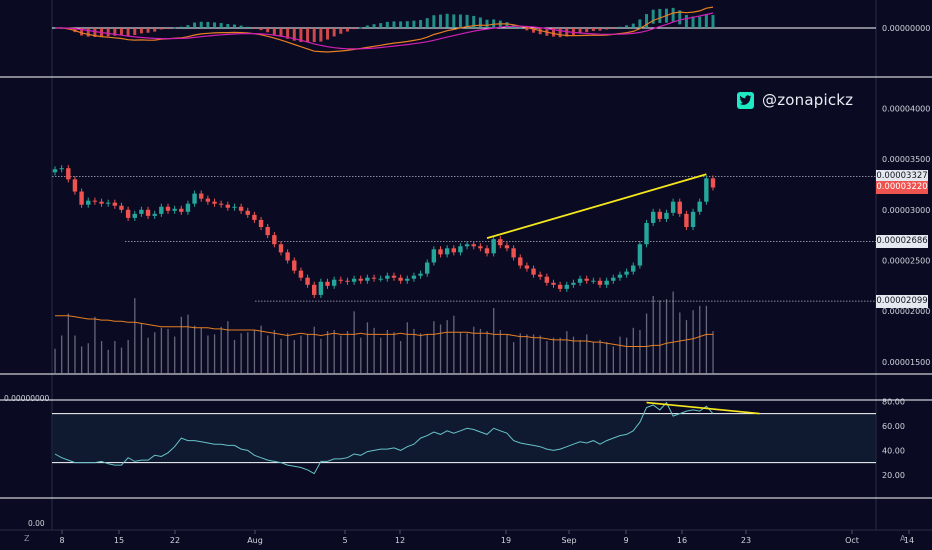  Describe the element at coordinates (175, 540) in the screenshot. I see `time-axis-label: 22` at that location.